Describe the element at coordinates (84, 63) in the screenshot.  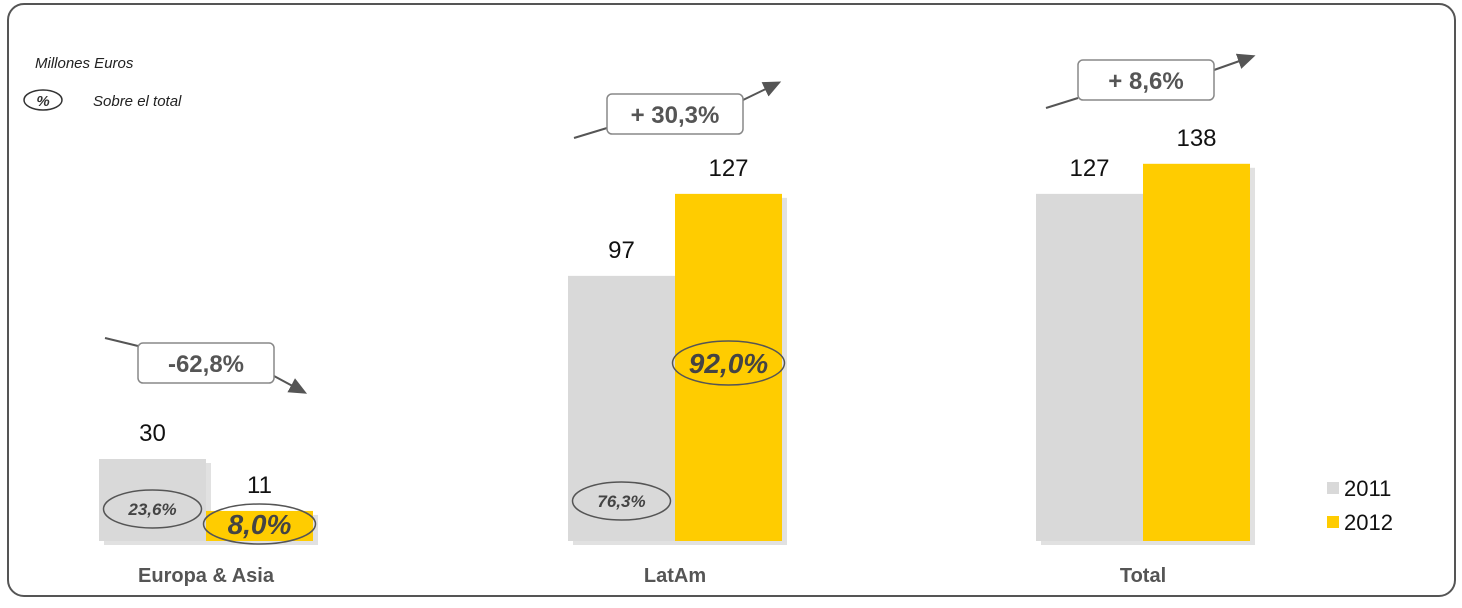
I see `units-note: Millones Euros` at that location.